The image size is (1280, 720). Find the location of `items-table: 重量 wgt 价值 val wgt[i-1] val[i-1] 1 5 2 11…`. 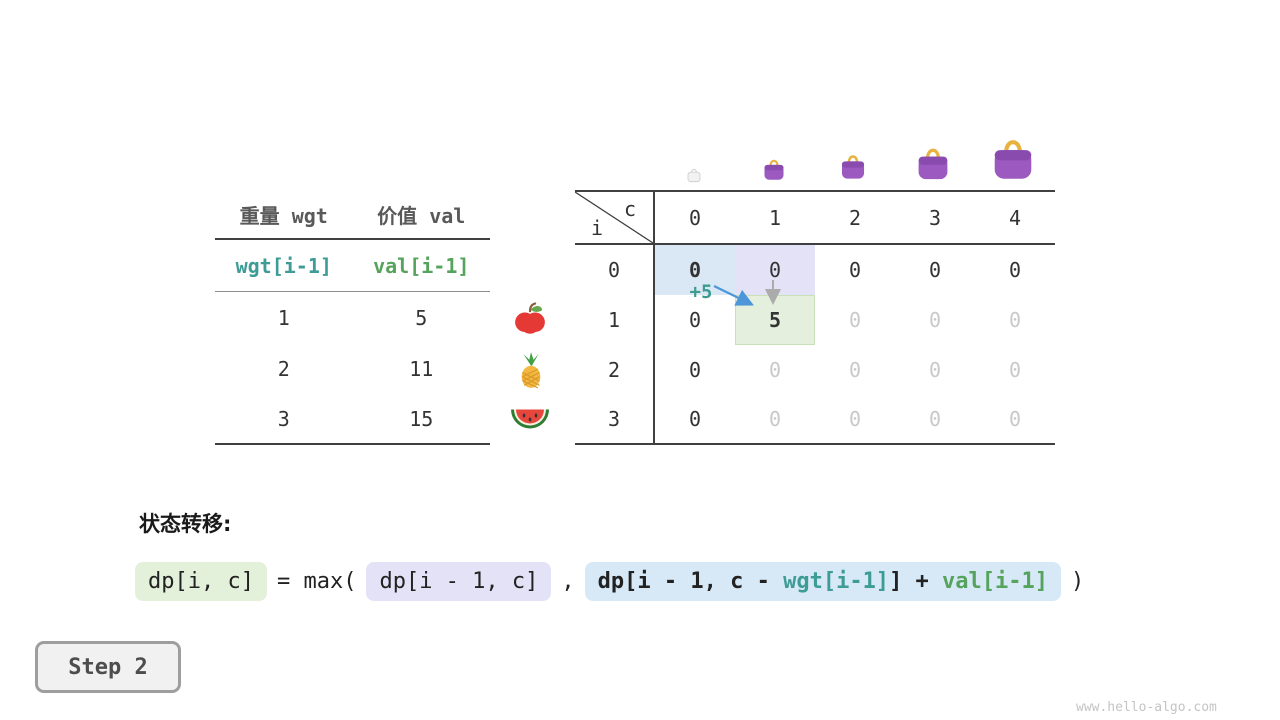

items-table: 重量 wgt 价值 val wgt[i-1] val[i-1] 1 5 2 11… is located at coordinates (352, 317).